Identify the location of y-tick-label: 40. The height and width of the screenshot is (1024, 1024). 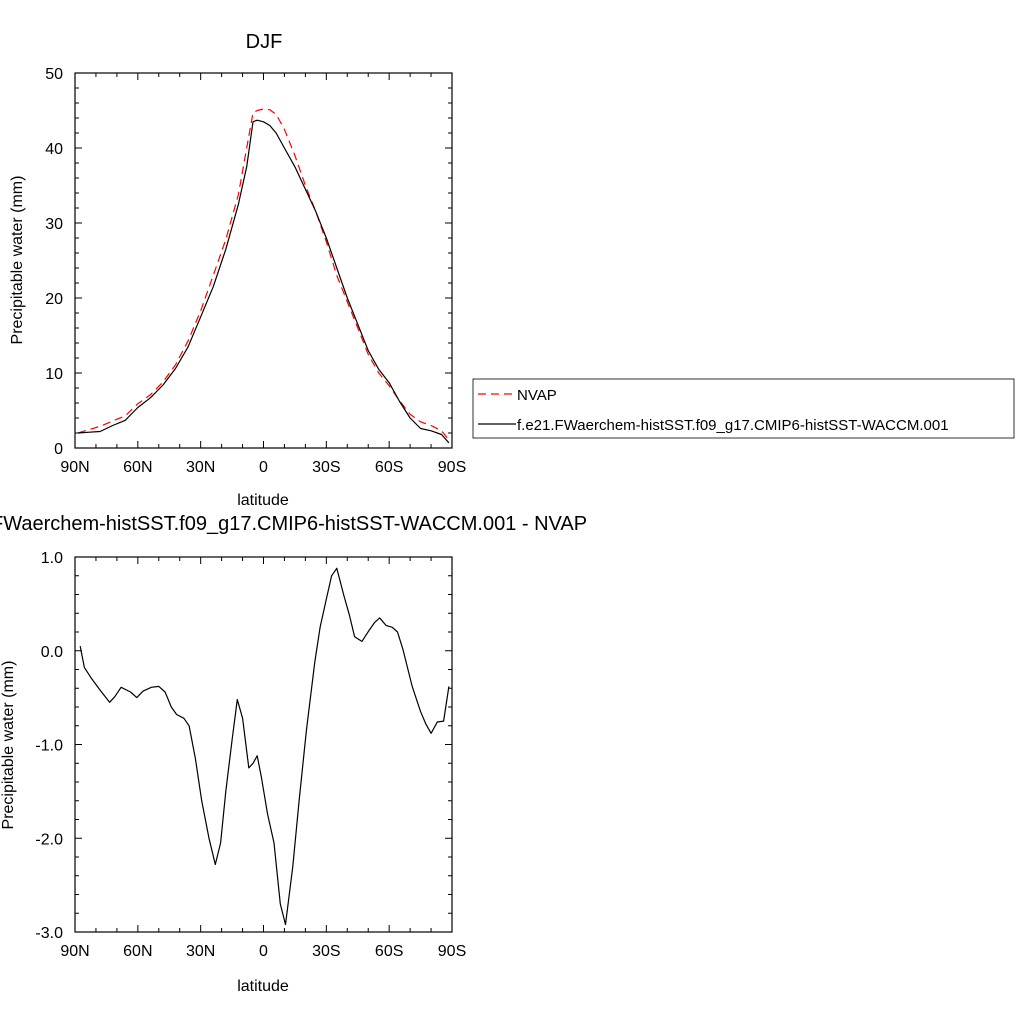
(54, 149).